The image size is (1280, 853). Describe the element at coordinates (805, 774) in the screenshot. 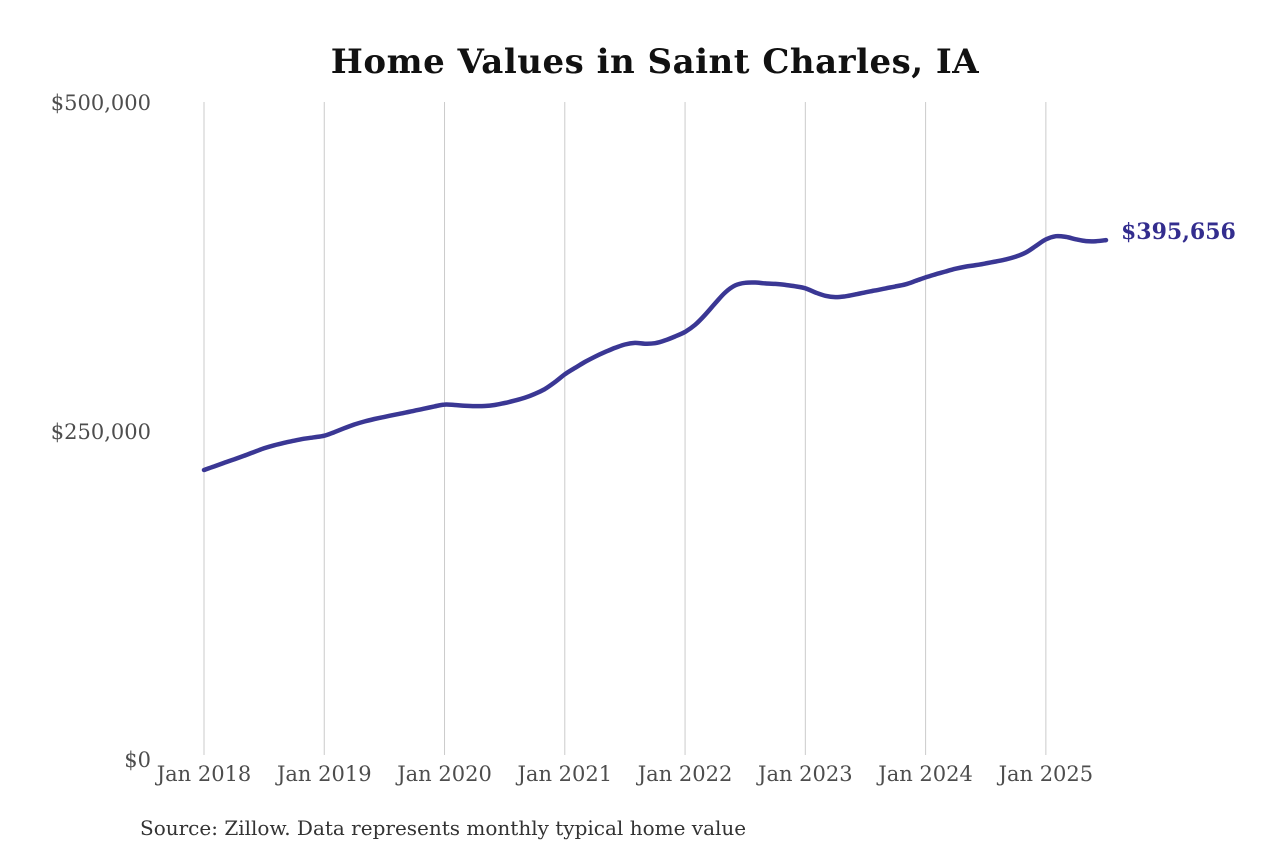

I see `x-tick-label: Jan 2023` at that location.